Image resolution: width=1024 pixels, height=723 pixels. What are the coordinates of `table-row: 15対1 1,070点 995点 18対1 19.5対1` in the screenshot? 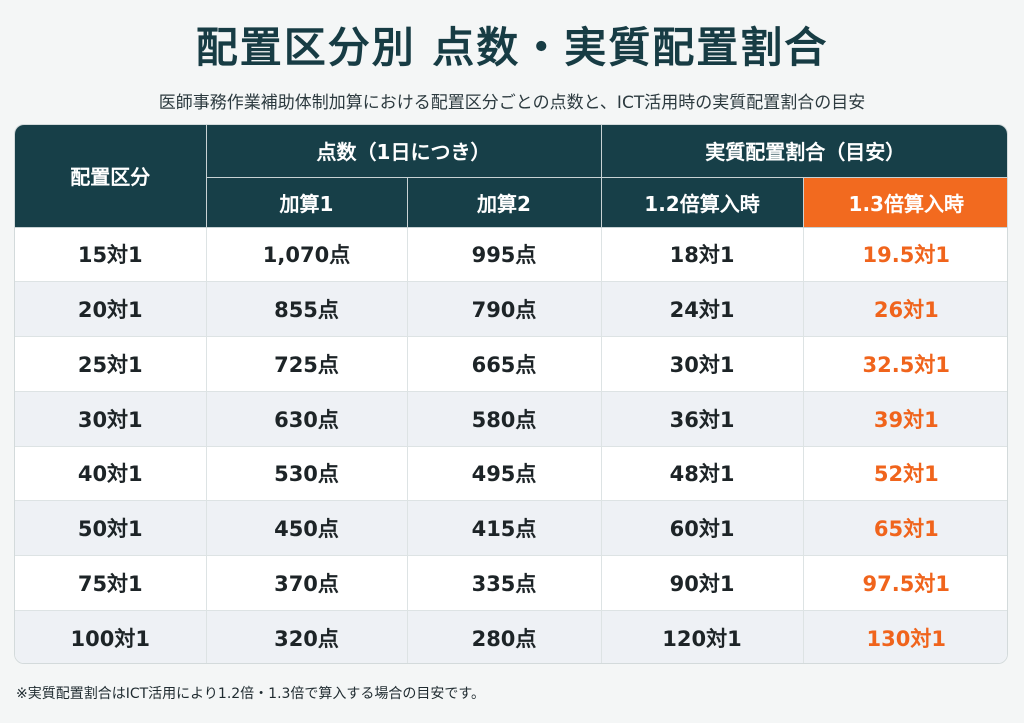 It's located at (511, 255).